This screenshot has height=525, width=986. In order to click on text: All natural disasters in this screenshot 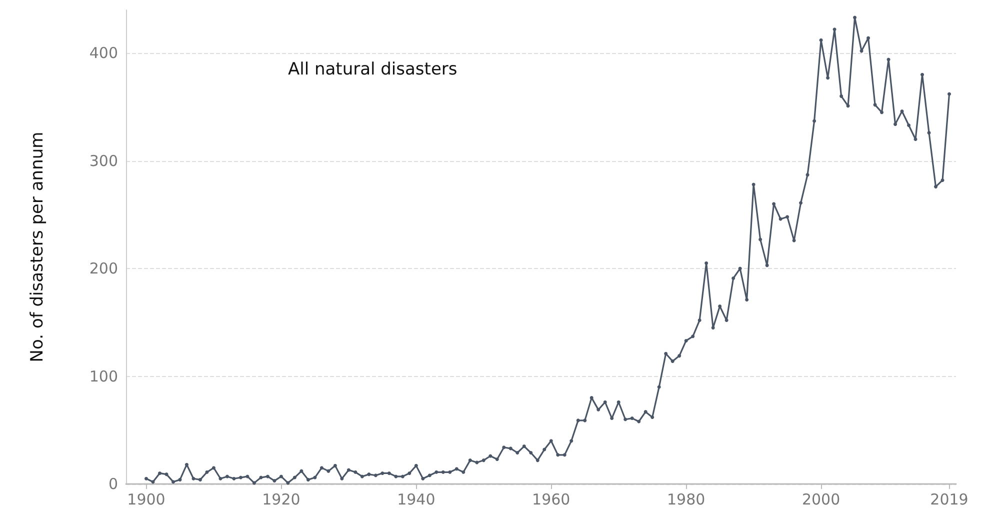, I will do `click(373, 70)`.